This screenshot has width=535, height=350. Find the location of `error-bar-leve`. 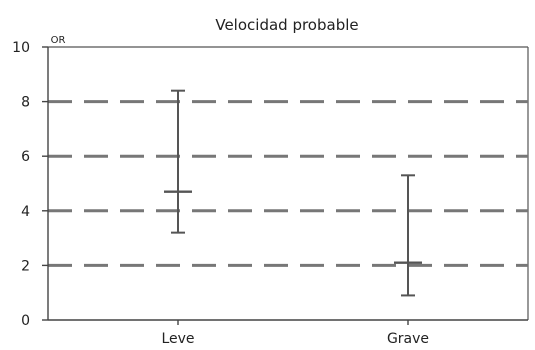

error-bar-leve is located at coordinates (178, 161).